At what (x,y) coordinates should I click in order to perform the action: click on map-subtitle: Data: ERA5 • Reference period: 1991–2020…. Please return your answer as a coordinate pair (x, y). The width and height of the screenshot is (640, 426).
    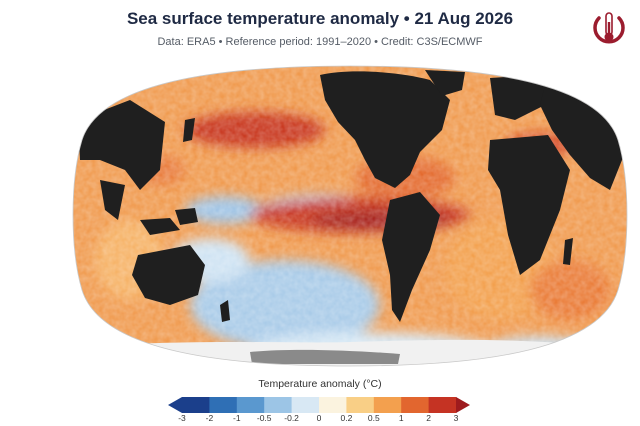
    Looking at the image, I should click on (320, 42).